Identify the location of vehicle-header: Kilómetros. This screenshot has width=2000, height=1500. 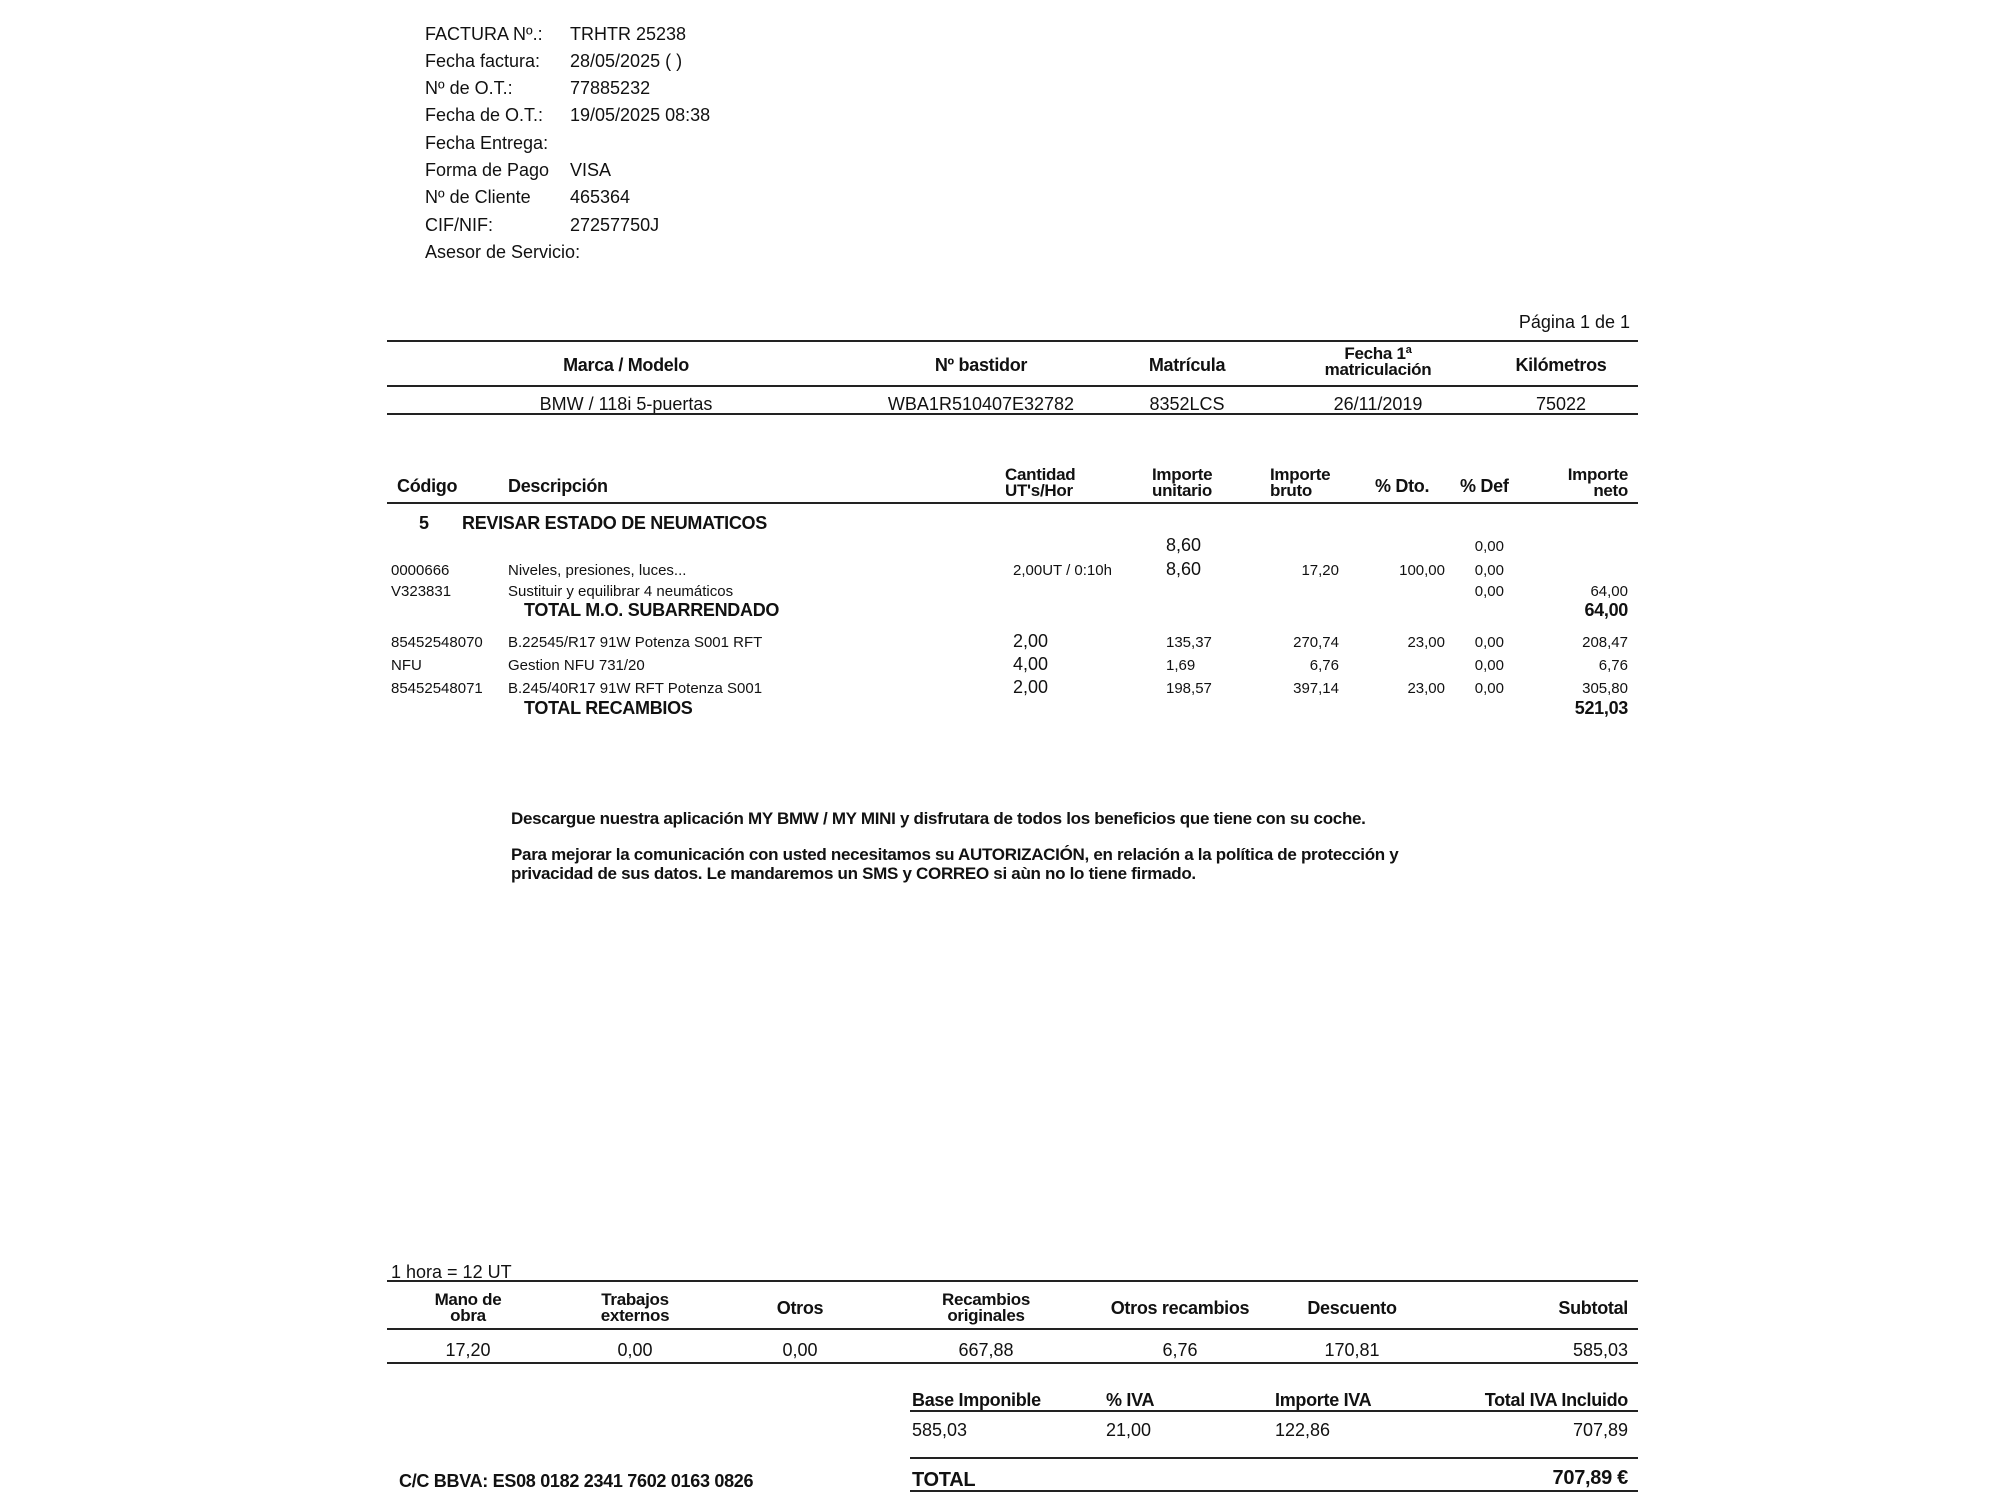
(1561, 365).